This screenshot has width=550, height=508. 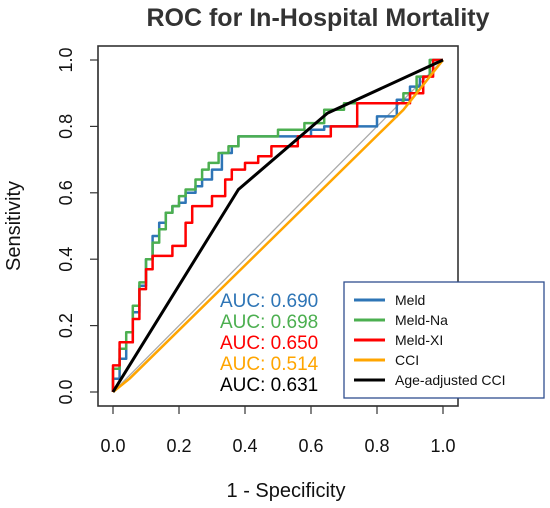 What do you see at coordinates (269, 385) in the screenshot?
I see `auc-label-age-adjusted-cci: AUC: 0.631` at bounding box center [269, 385].